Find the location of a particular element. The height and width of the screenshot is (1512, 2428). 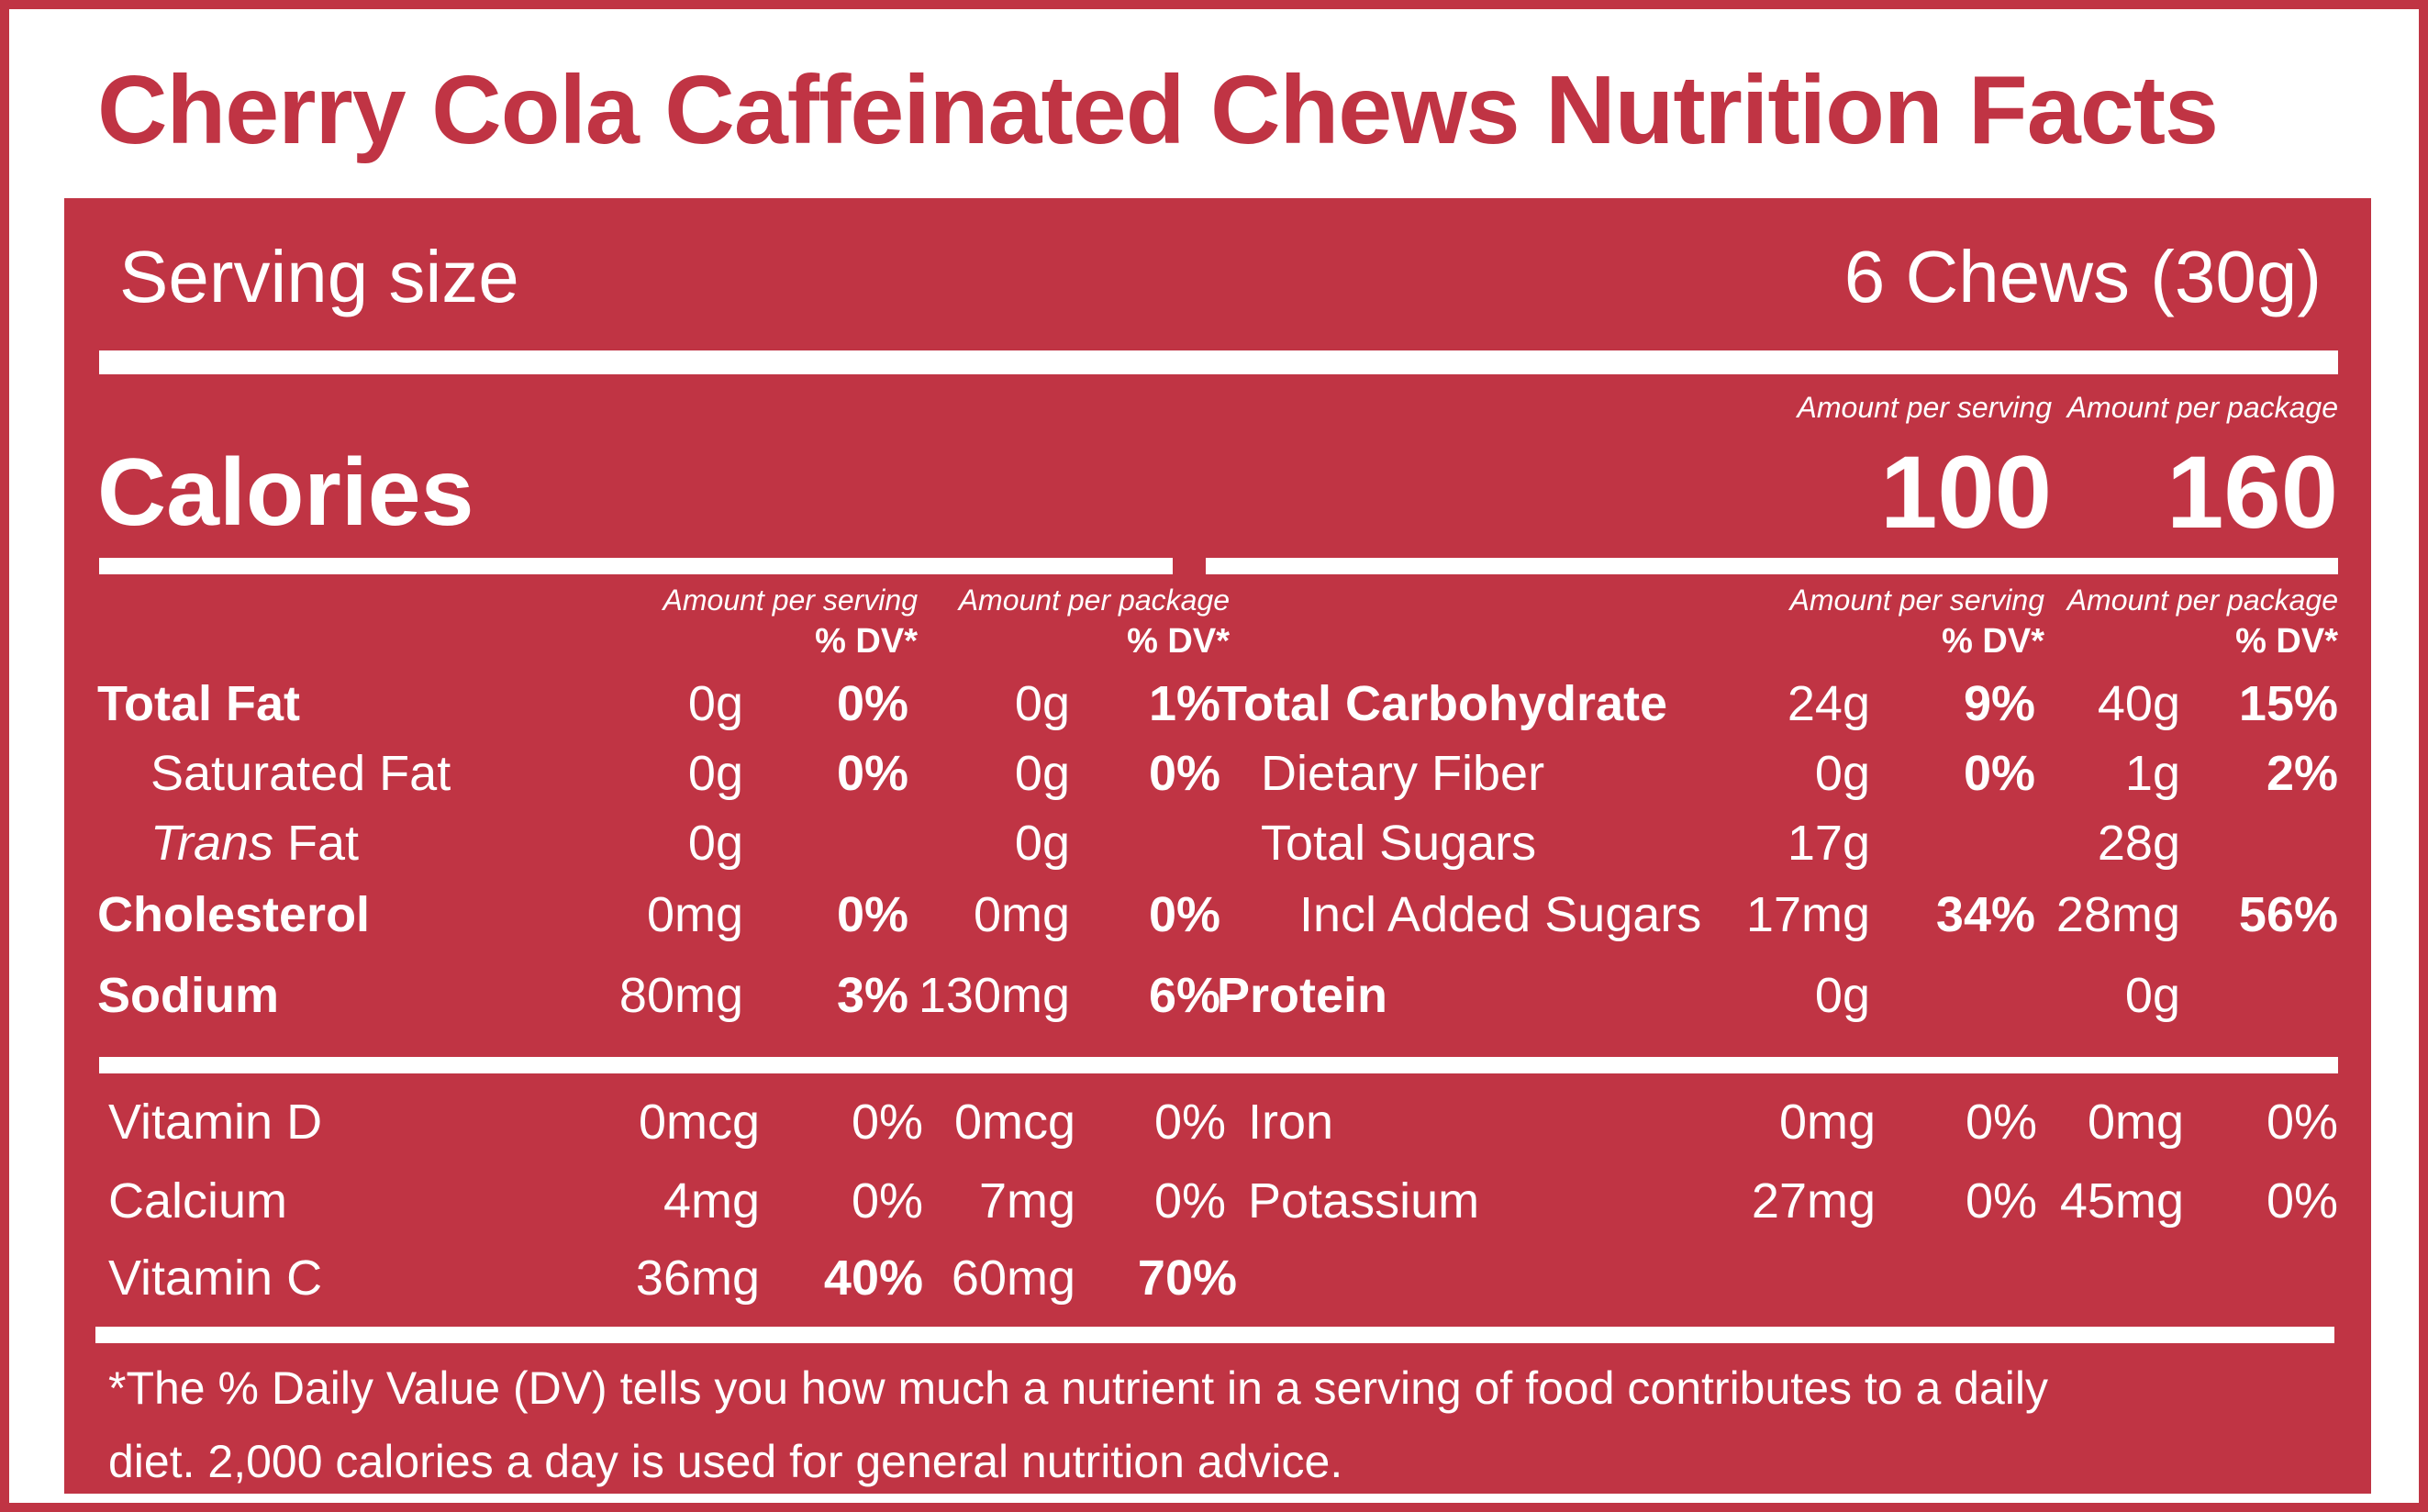

vitamin-name: Vitamin C is located at coordinates (215, 1278).